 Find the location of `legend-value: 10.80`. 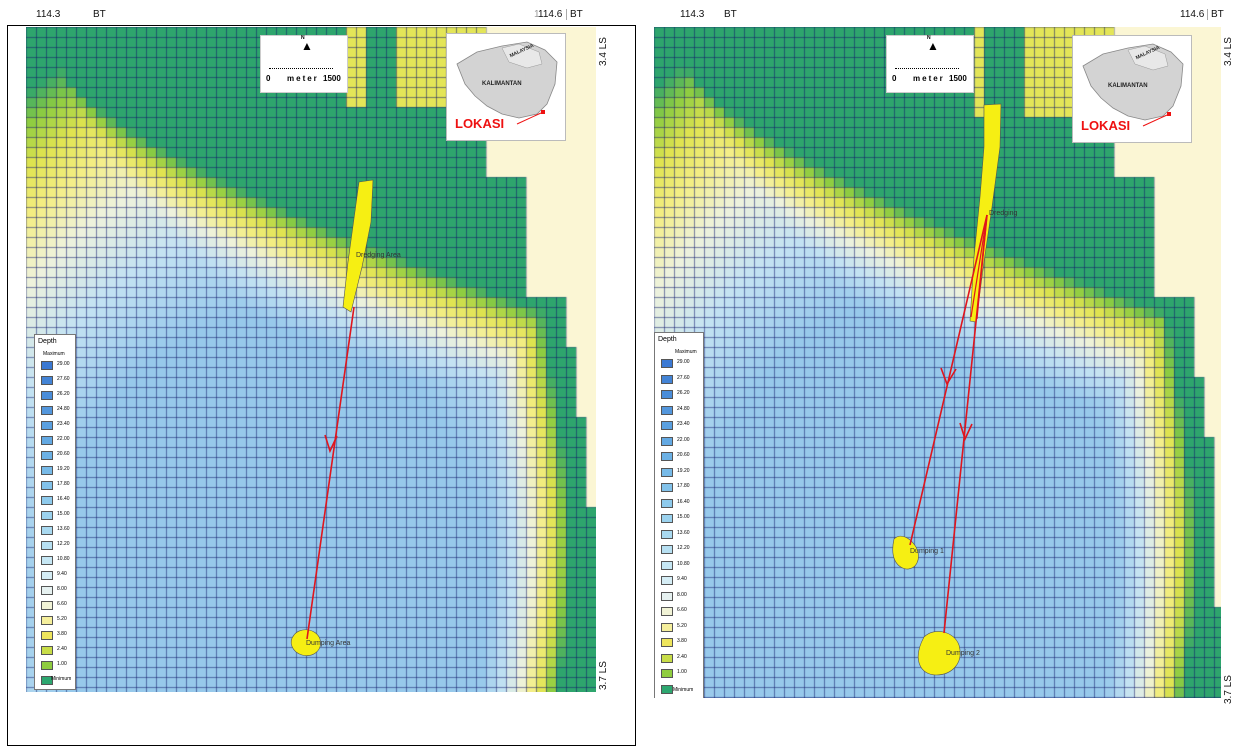

legend-value: 10.80 is located at coordinates (683, 563).